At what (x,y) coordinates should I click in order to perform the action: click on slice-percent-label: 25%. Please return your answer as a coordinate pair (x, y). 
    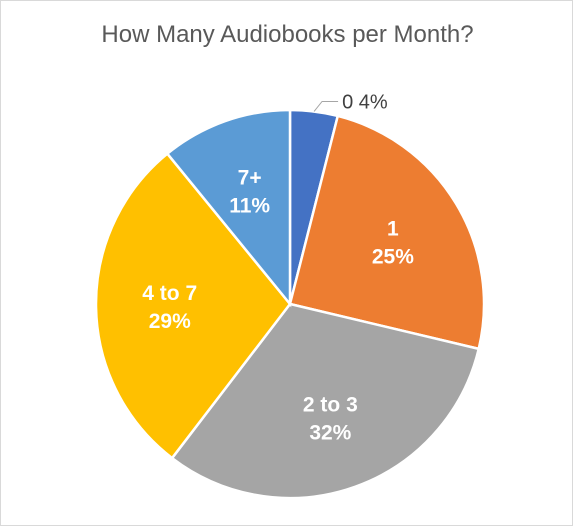
    Looking at the image, I should click on (393, 257).